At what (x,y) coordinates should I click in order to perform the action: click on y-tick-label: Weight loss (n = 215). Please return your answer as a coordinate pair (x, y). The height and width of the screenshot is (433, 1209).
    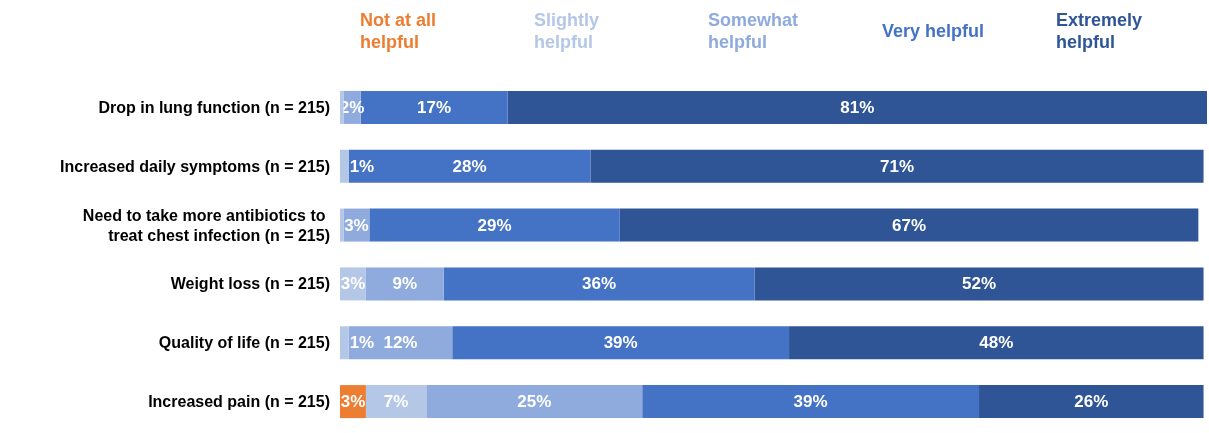
    Looking at the image, I should click on (250, 284).